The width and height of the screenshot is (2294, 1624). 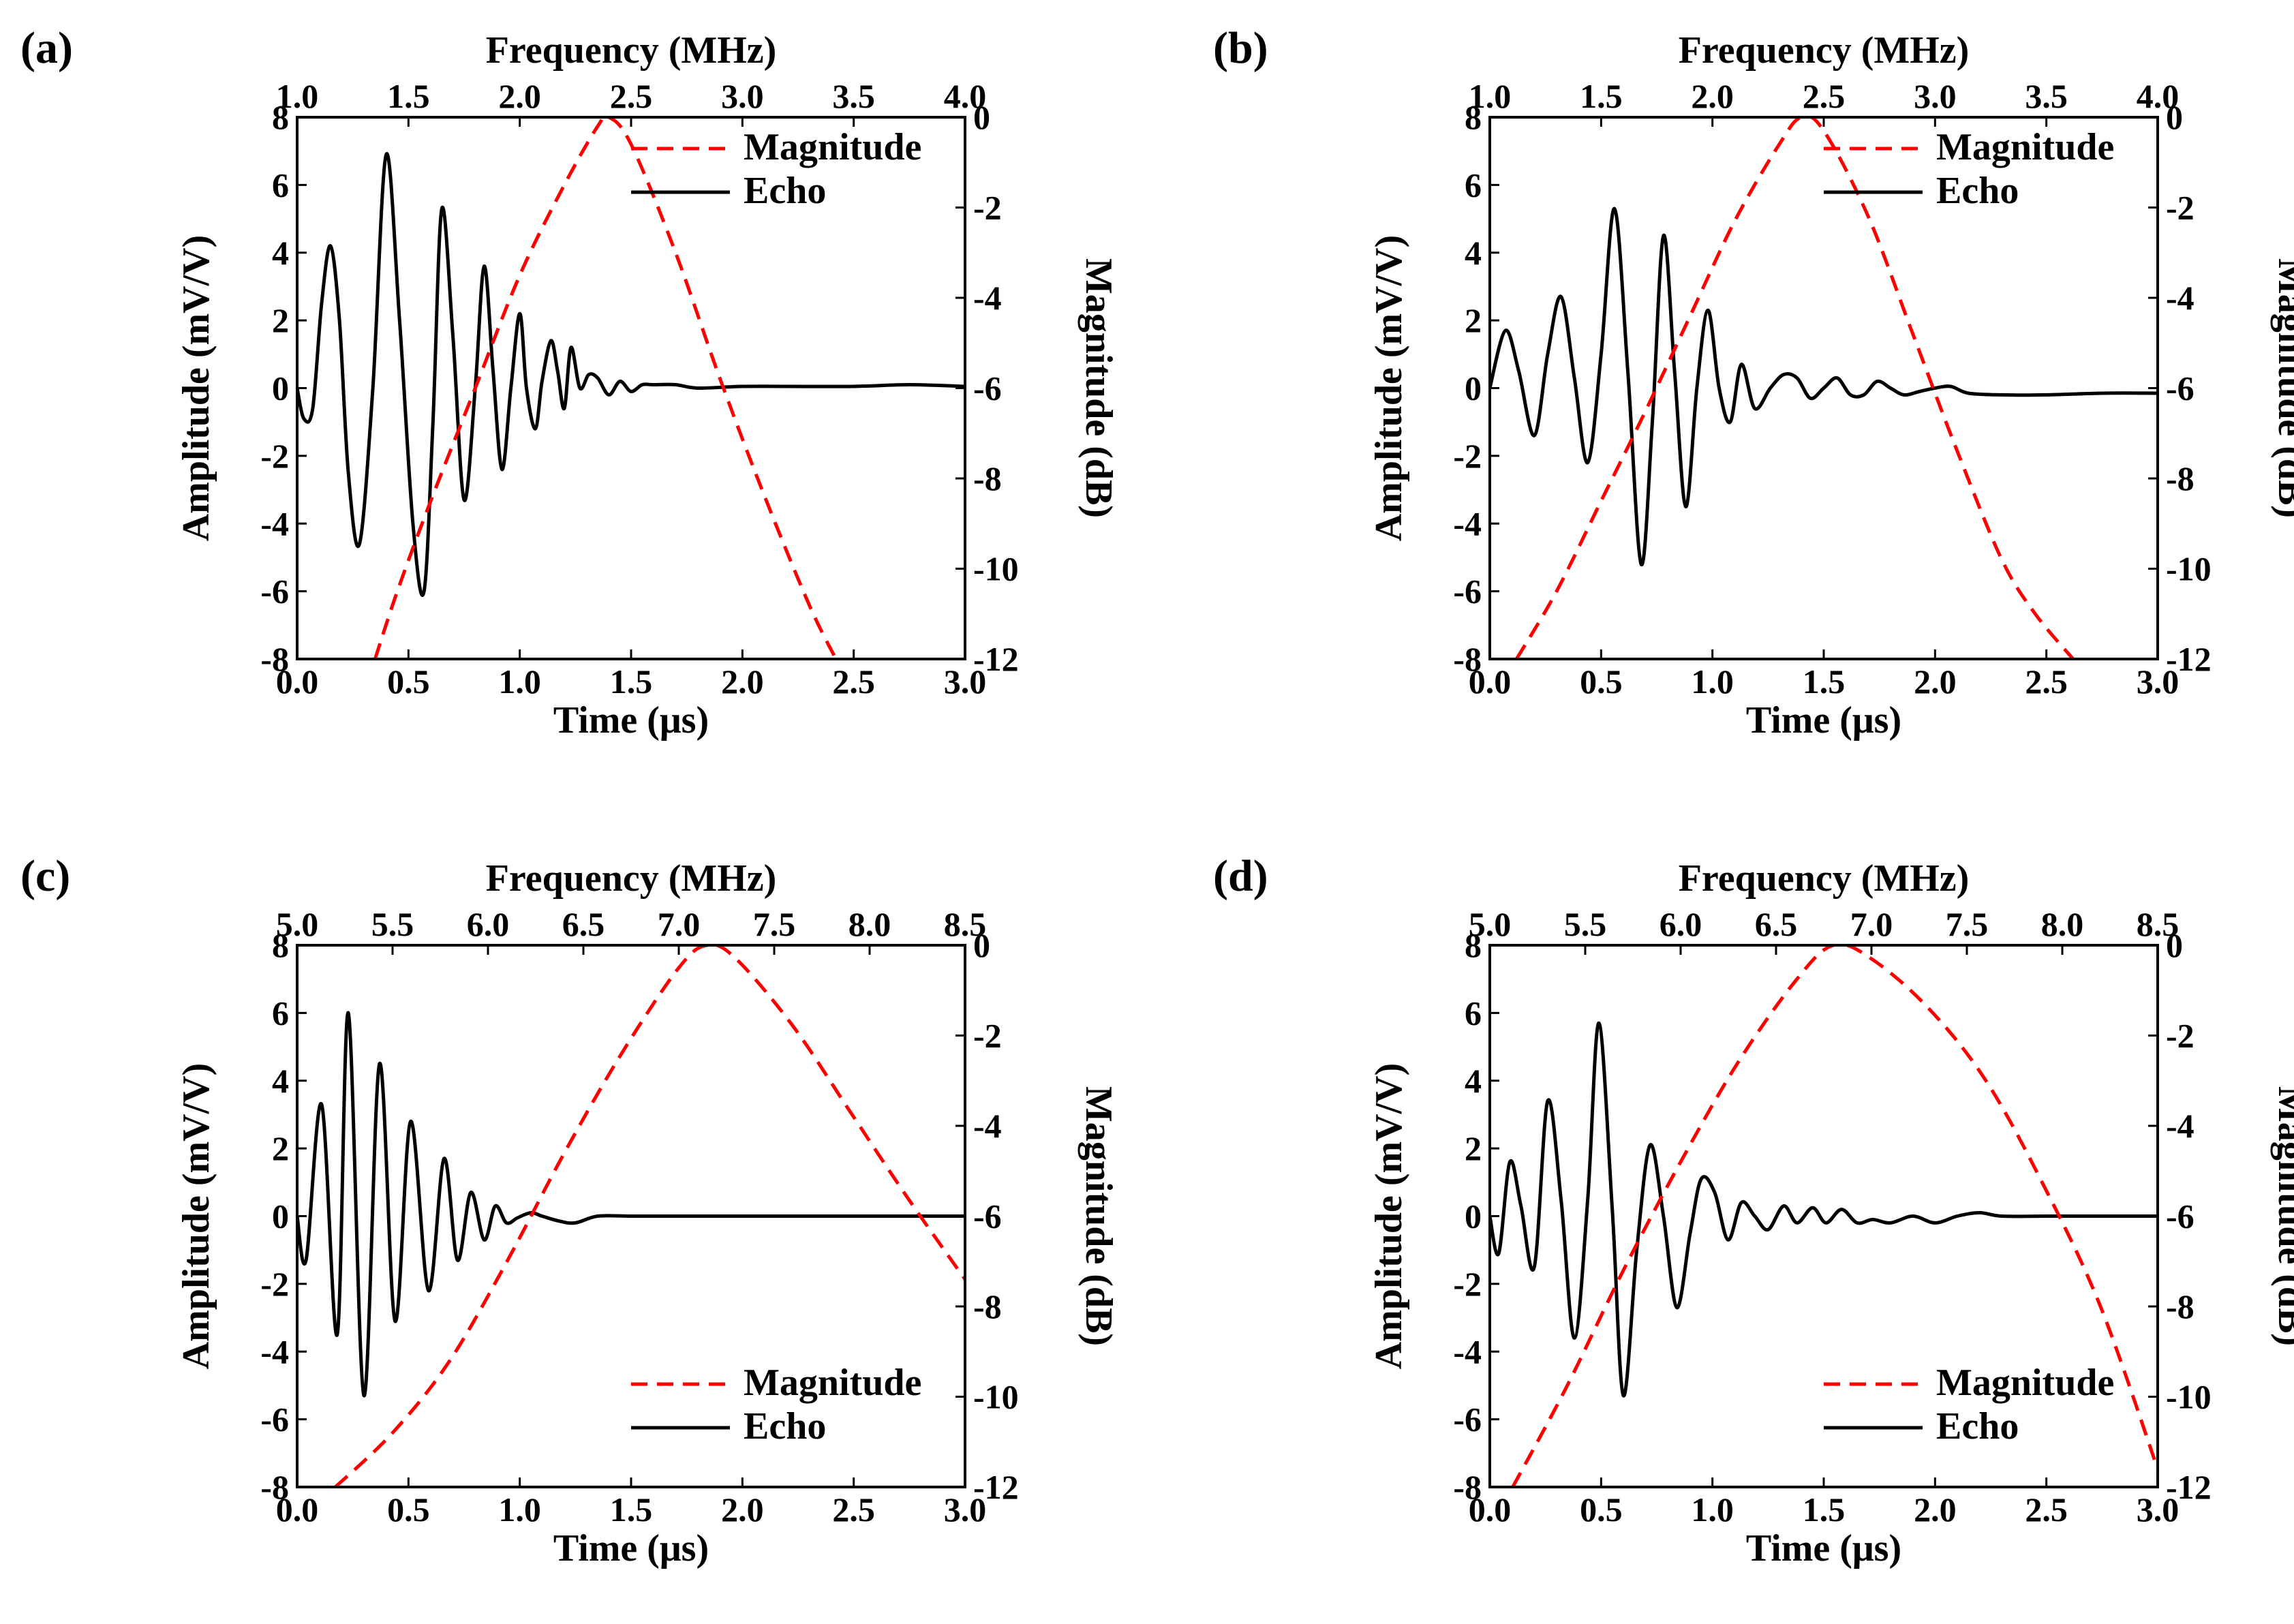 What do you see at coordinates (1473, 253) in the screenshot?
I see `y-tick-label: 4` at bounding box center [1473, 253].